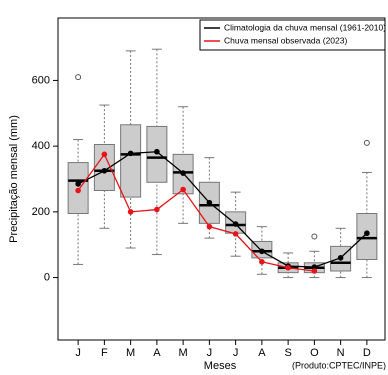  I want to click on legend-label: Chuva mensal observada (2023), so click(285, 40).